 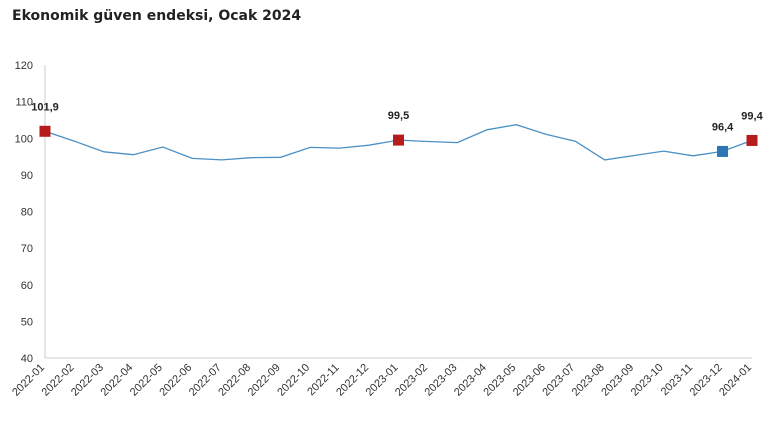 What do you see at coordinates (723, 127) in the screenshot?
I see `data-label: 96,4` at bounding box center [723, 127].